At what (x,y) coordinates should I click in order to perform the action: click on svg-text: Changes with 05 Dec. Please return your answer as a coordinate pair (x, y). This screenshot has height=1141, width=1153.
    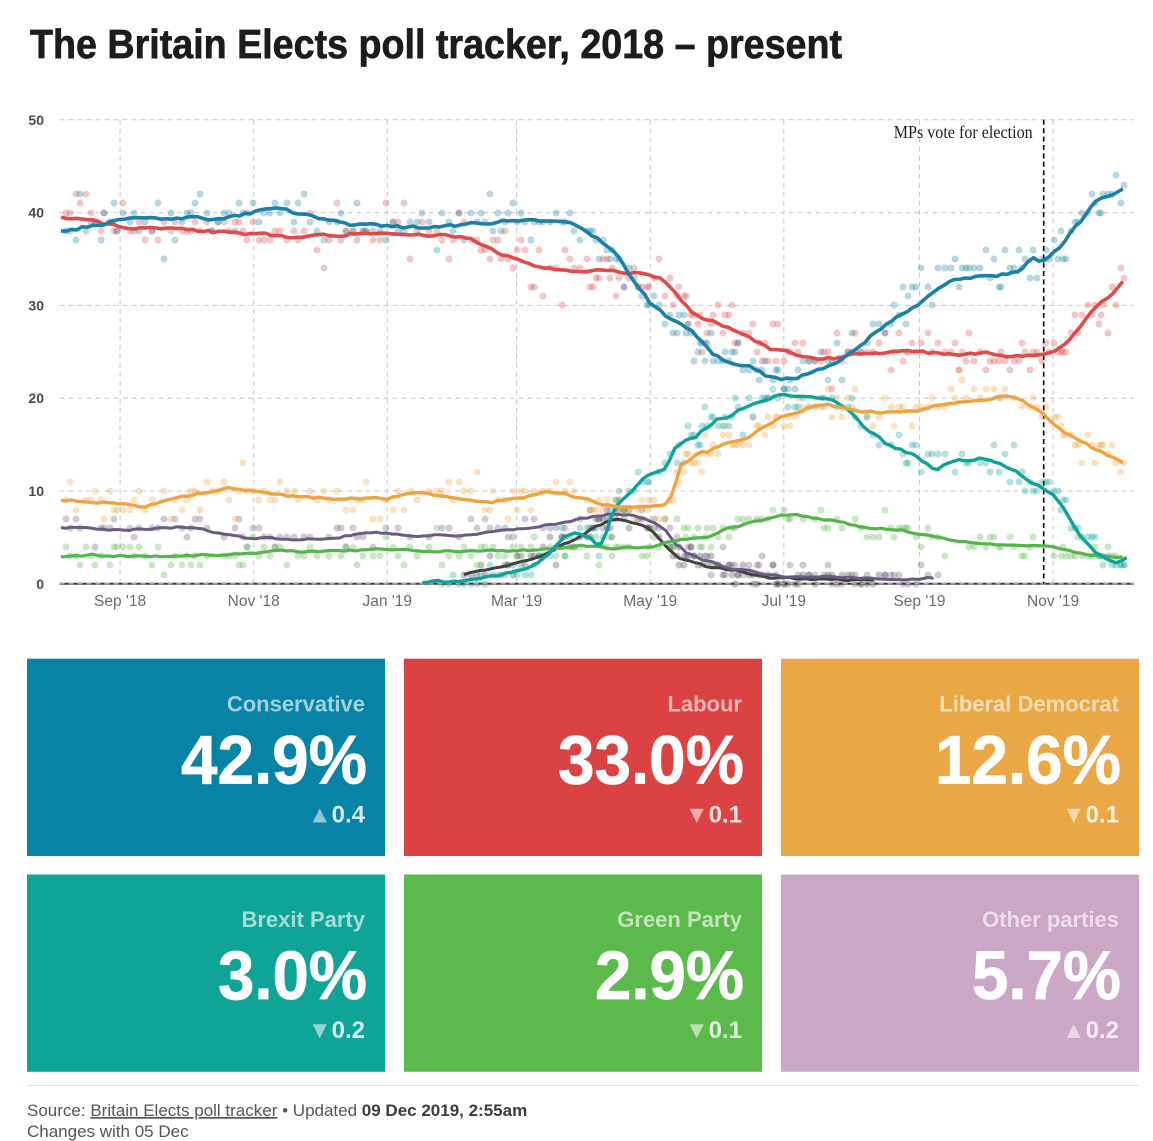
    Looking at the image, I should click on (108, 1131).